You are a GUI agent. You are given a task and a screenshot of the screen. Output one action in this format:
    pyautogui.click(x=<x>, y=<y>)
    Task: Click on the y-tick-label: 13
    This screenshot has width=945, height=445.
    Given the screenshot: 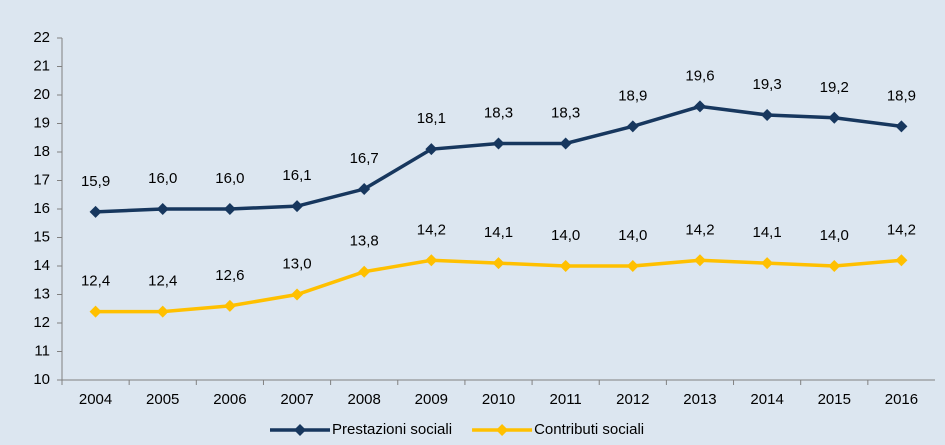 What is the action you would take?
    pyautogui.click(x=41, y=293)
    